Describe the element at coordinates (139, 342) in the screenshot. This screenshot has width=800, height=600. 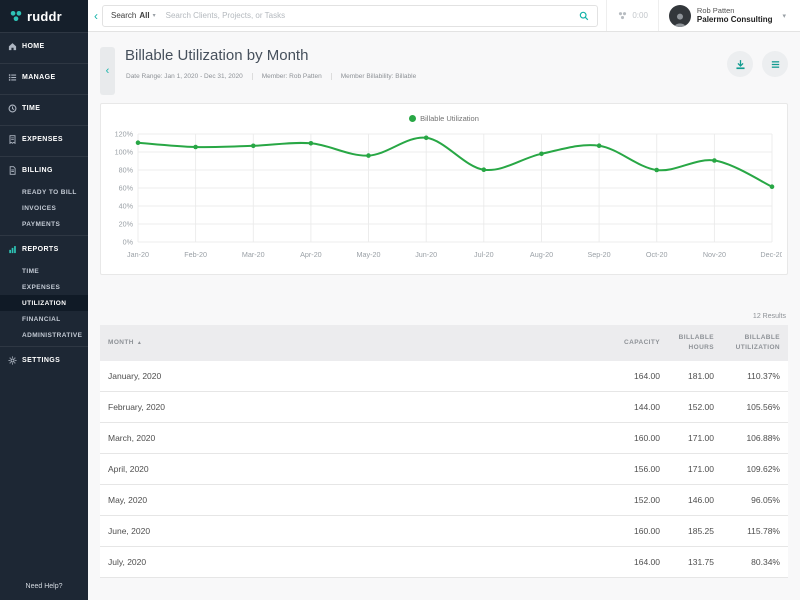
I see `sort-asc-icon: ▲` at that location.